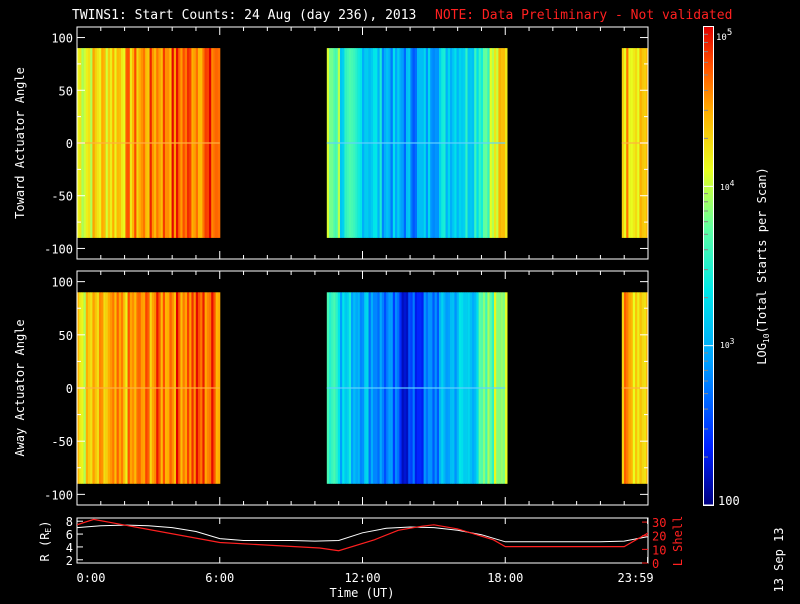  Describe the element at coordinates (45, 541) in the screenshot. I see `radius-axis-label: R (RE)` at that location.